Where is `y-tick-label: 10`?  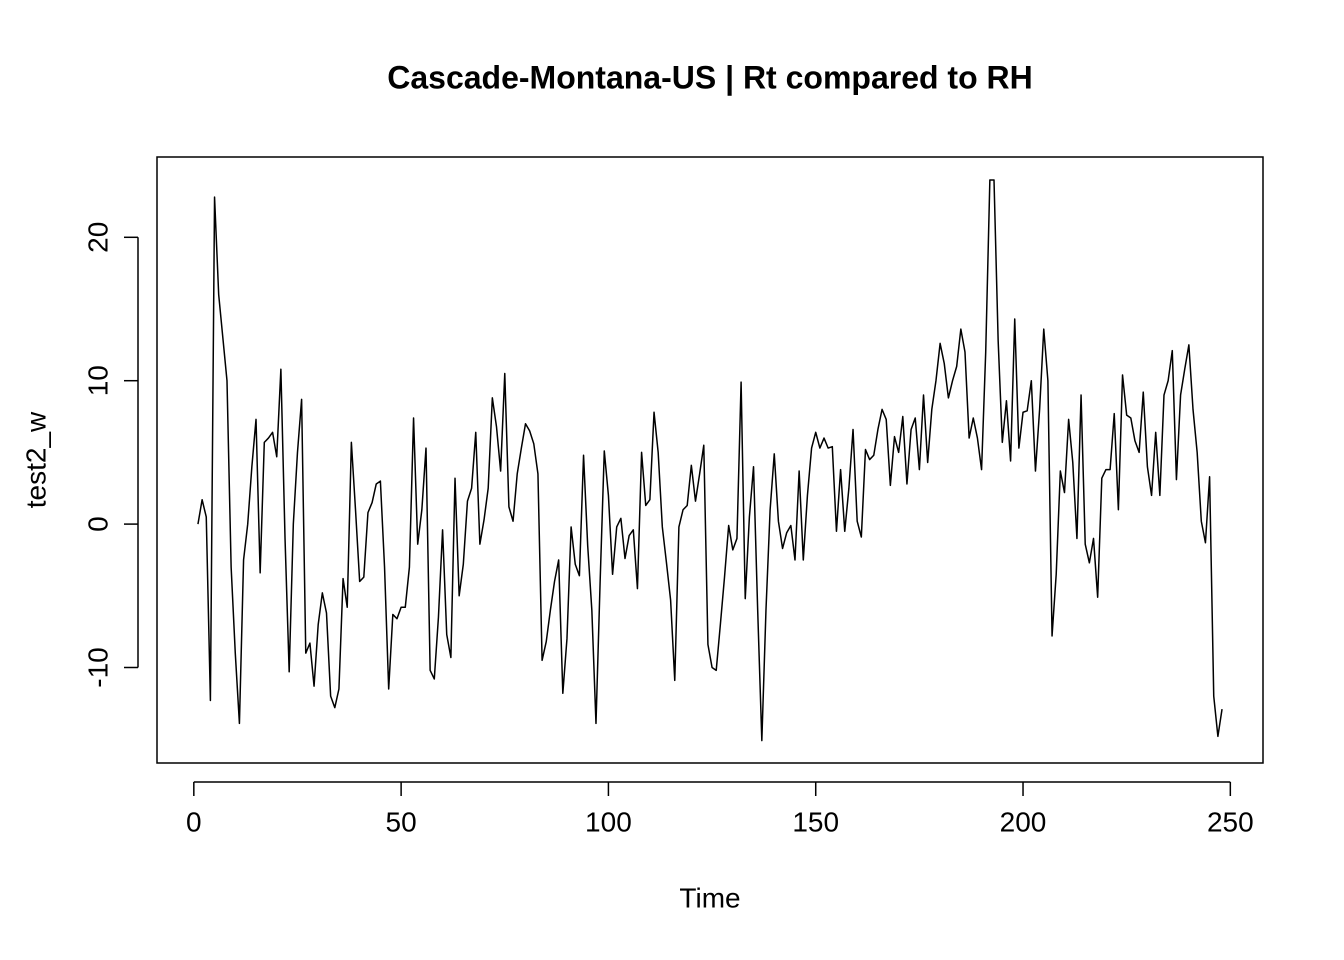 y-tick-label: 10 is located at coordinates (97, 380).